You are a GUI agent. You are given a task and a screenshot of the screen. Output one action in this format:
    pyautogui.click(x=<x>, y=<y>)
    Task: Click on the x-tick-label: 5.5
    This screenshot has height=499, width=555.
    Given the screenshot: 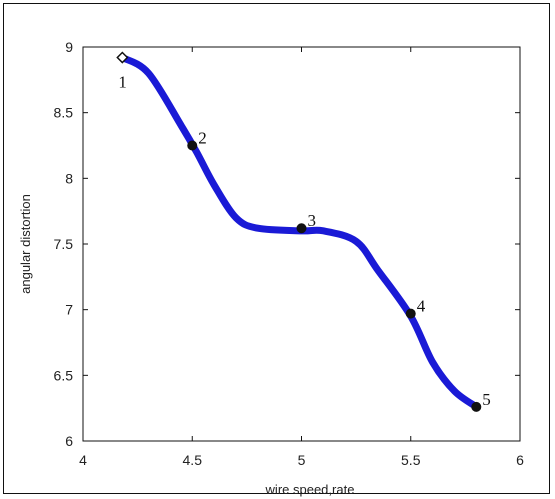 What is the action you would take?
    pyautogui.click(x=411, y=460)
    